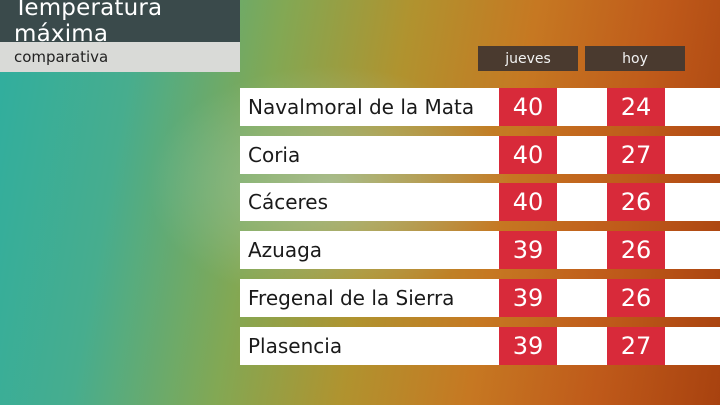  Describe the element at coordinates (480, 250) in the screenshot. I see `table-row: Azuaga 39 26` at that location.